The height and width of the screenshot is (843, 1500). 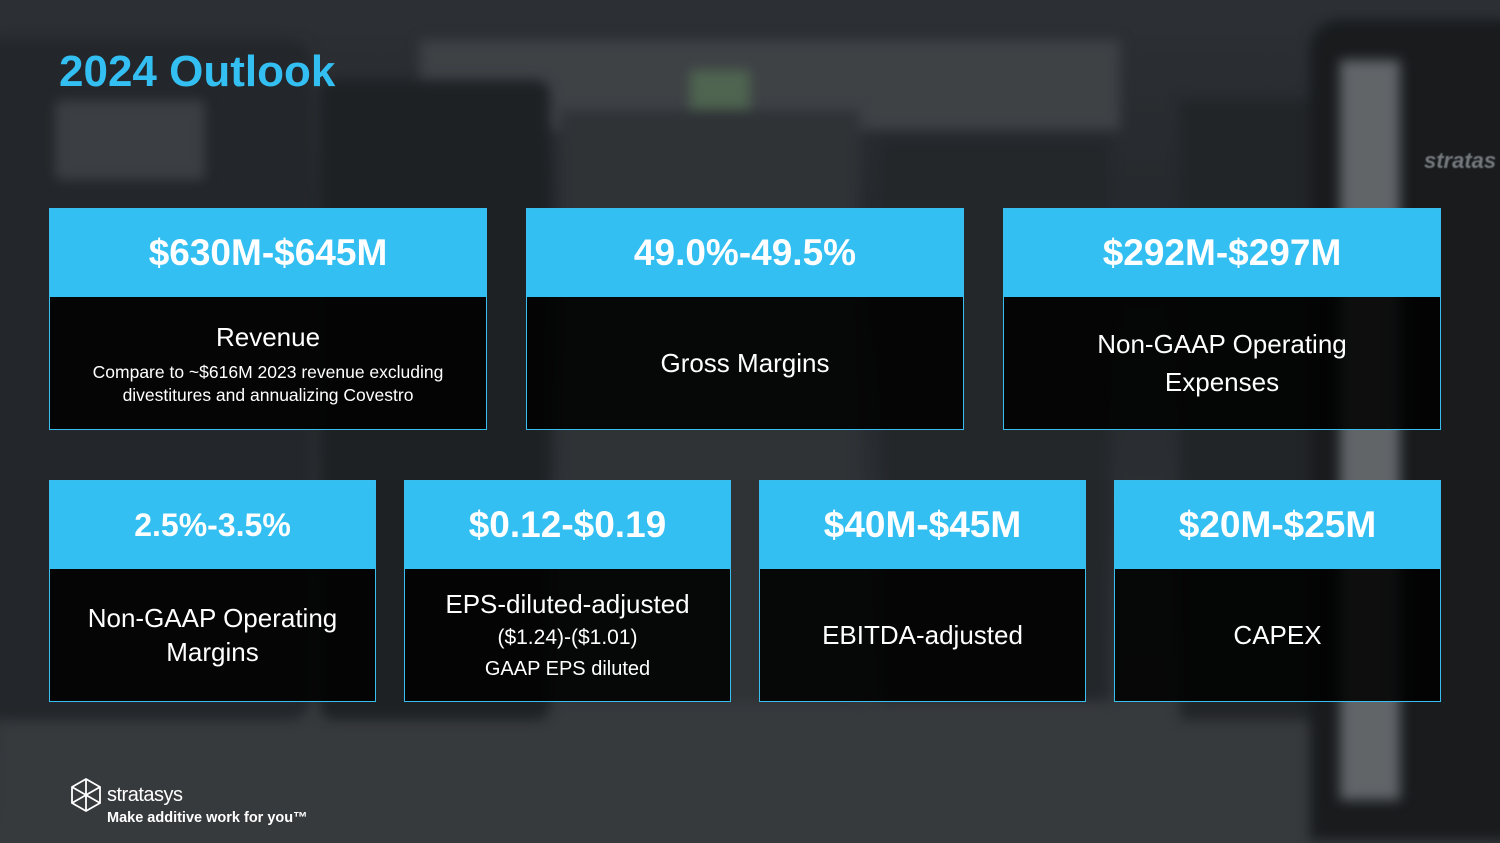 I want to click on card-gross-margins: 49.0%-49.5% Gross Margins, so click(x=745, y=319).